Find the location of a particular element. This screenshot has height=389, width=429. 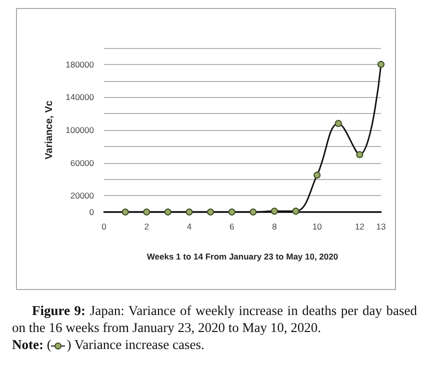

y-tick-label: 180000 is located at coordinates (80, 64).